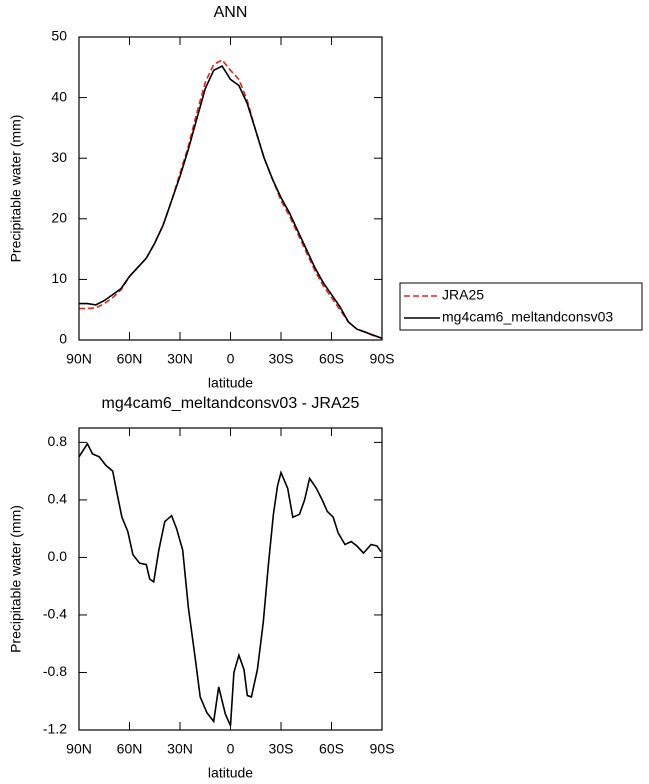 The image size is (649, 784). Describe the element at coordinates (463, 295) in the screenshot. I see `legend-label: JRA25` at that location.